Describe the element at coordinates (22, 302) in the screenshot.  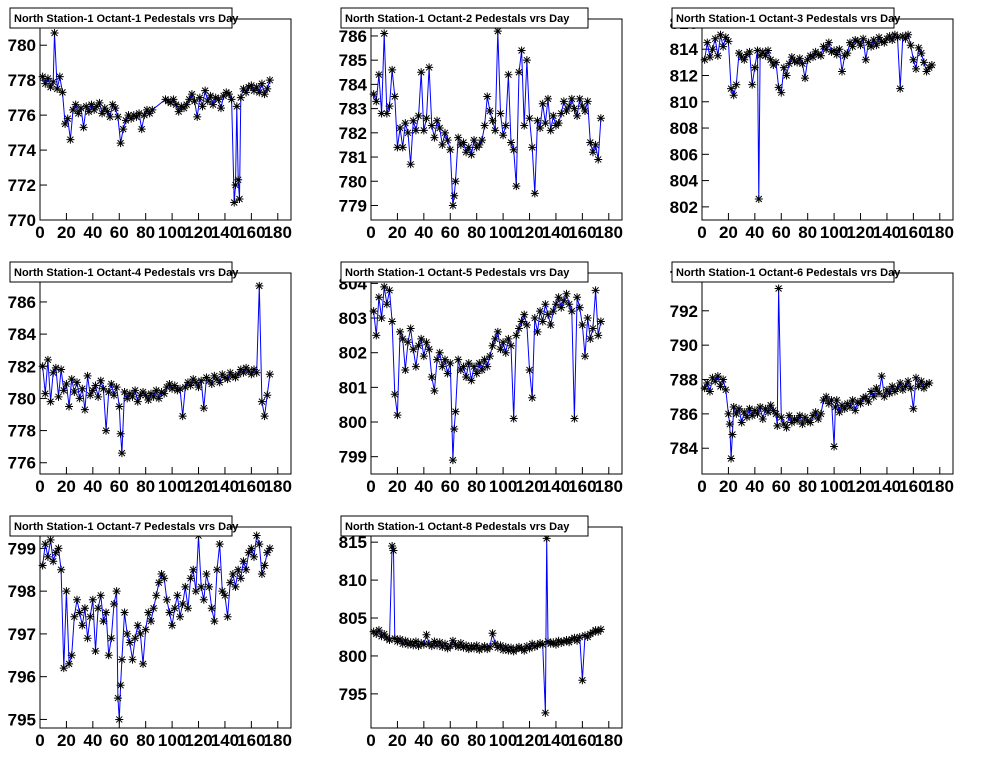
I see `y-tick-label: 786` at that location.